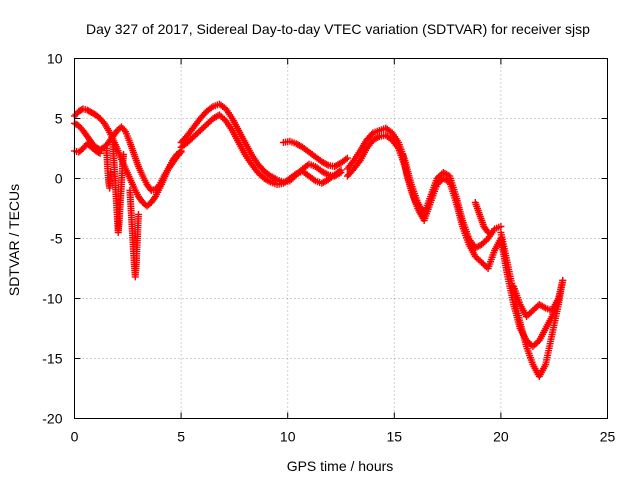  What do you see at coordinates (501, 437) in the screenshot?
I see `x-tick-label: 20` at bounding box center [501, 437].